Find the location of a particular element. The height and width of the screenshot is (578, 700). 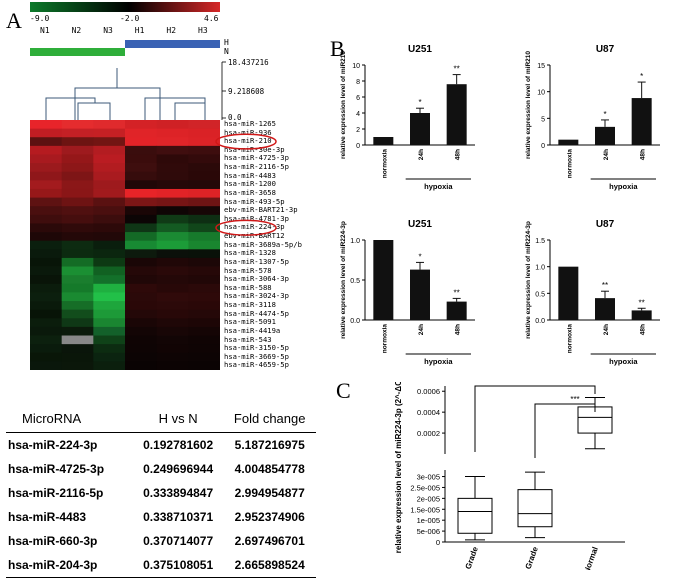

color-scale-max: 4.6 is located at coordinates (211, 18).